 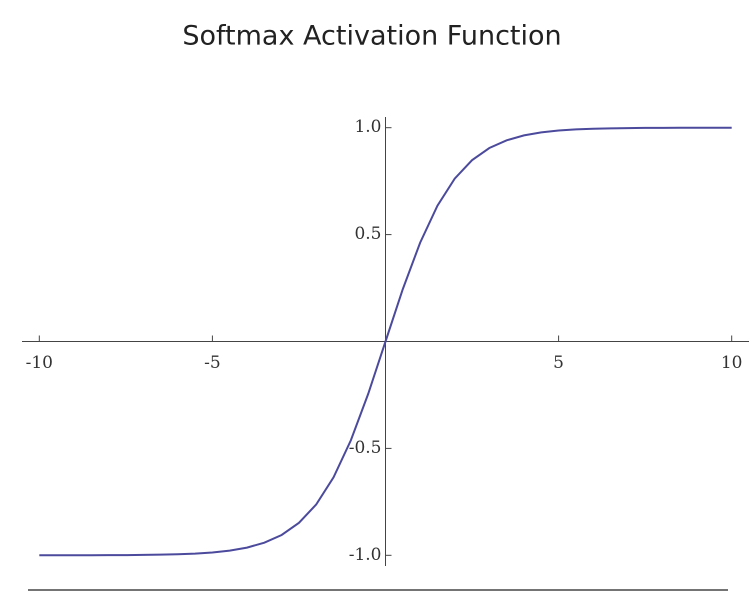 What do you see at coordinates (212, 363) in the screenshot?
I see `x-tick-label: -5` at bounding box center [212, 363].